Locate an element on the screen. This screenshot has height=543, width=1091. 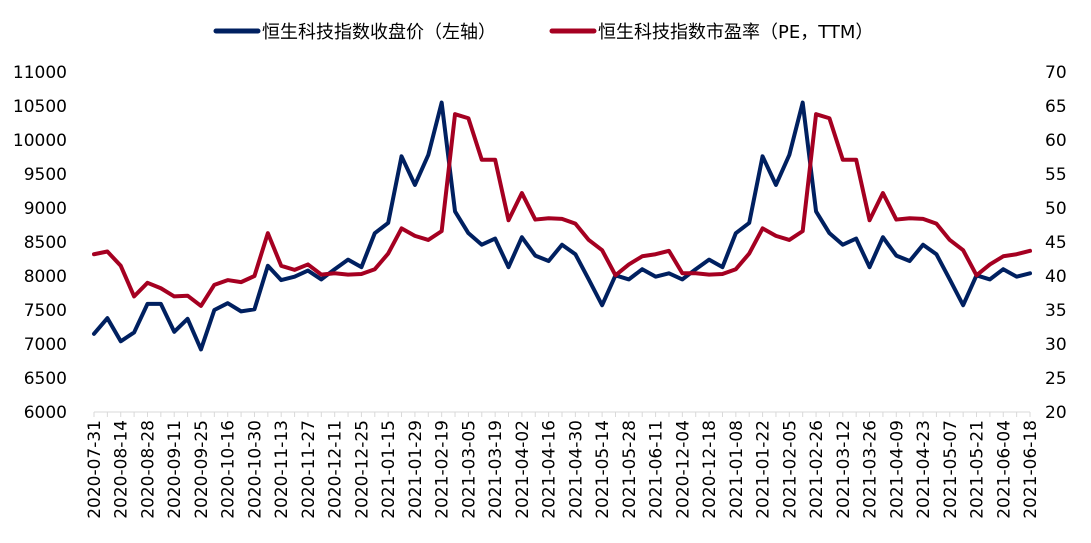
x-tick-label: 2020-12-18 is located at coordinates (710, 469).